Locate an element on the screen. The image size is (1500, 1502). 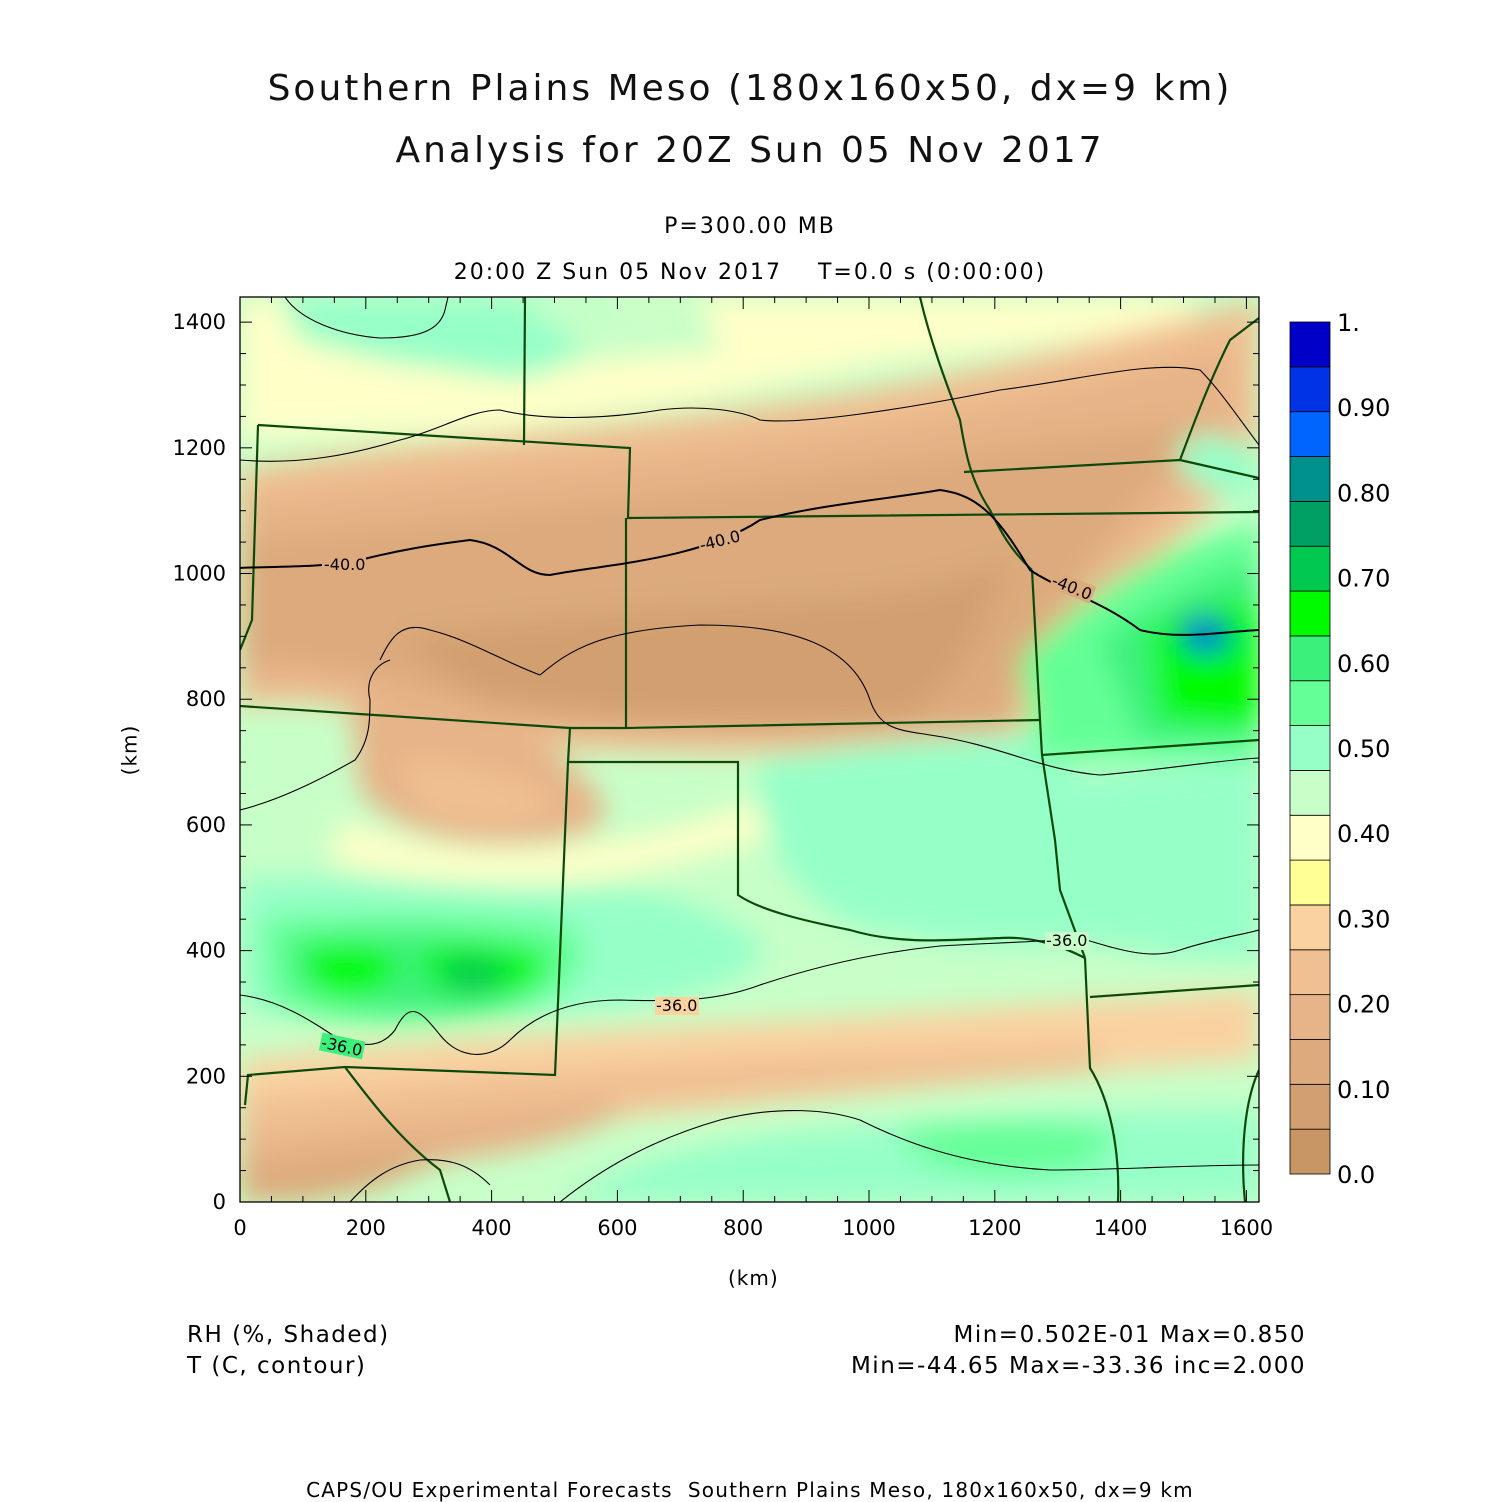
colorbar-label: 0.30 is located at coordinates (1363, 919).